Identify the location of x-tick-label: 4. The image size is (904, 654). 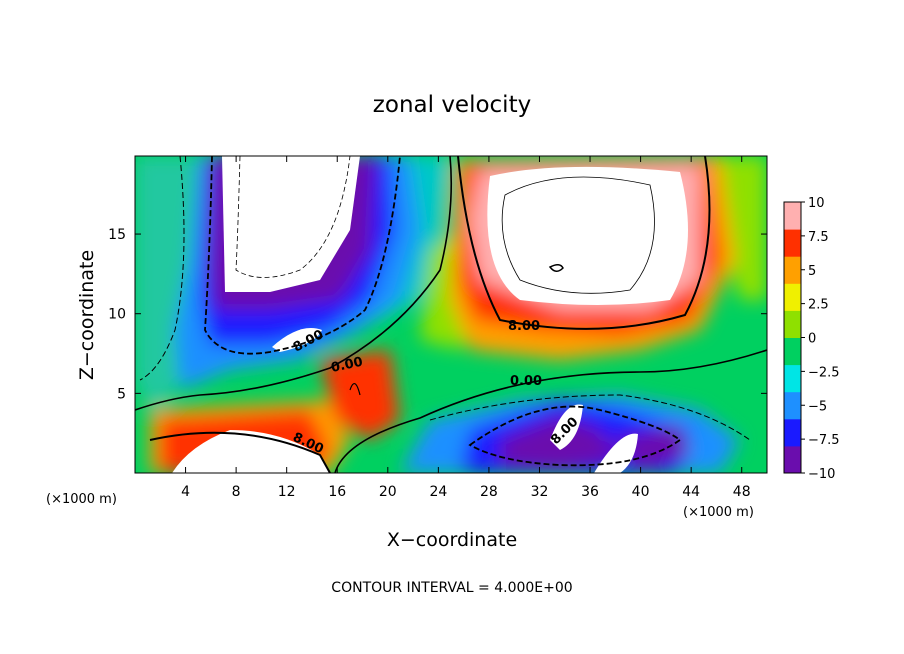
(185, 492).